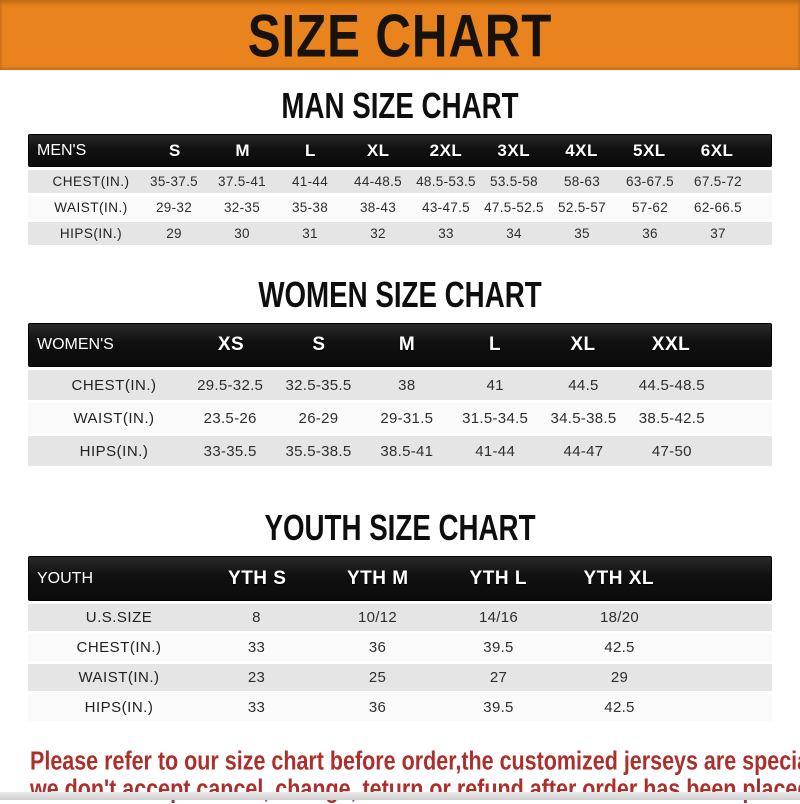 Image resolution: width=800 pixels, height=804 pixels. Describe the element at coordinates (377, 677) in the screenshot. I see `youth-cell-2-1: 25` at that location.